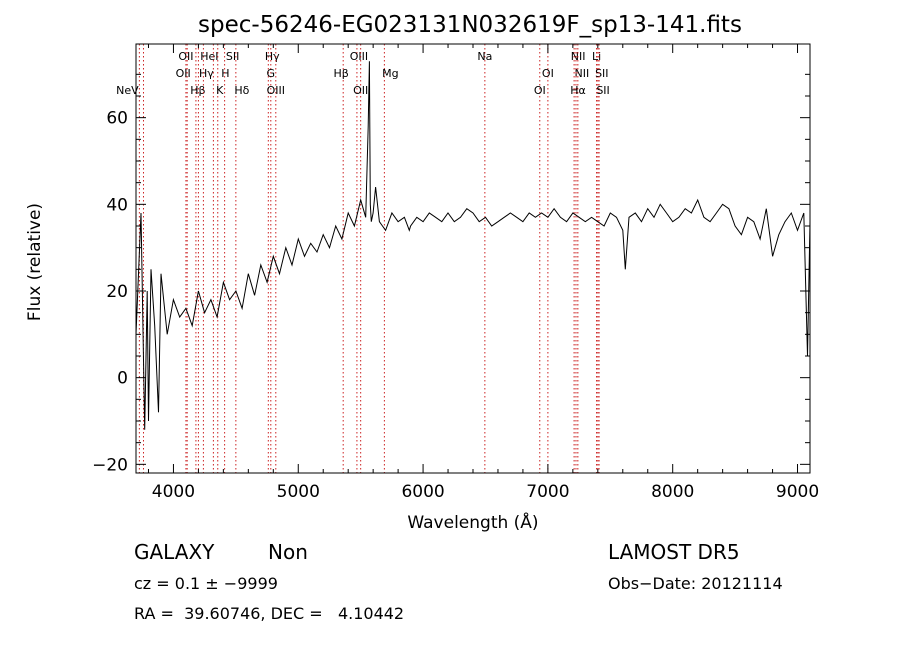 This screenshot has height=649, width=900. Describe the element at coordinates (220, 90) in the screenshot. I see `marker-label: K` at that location.